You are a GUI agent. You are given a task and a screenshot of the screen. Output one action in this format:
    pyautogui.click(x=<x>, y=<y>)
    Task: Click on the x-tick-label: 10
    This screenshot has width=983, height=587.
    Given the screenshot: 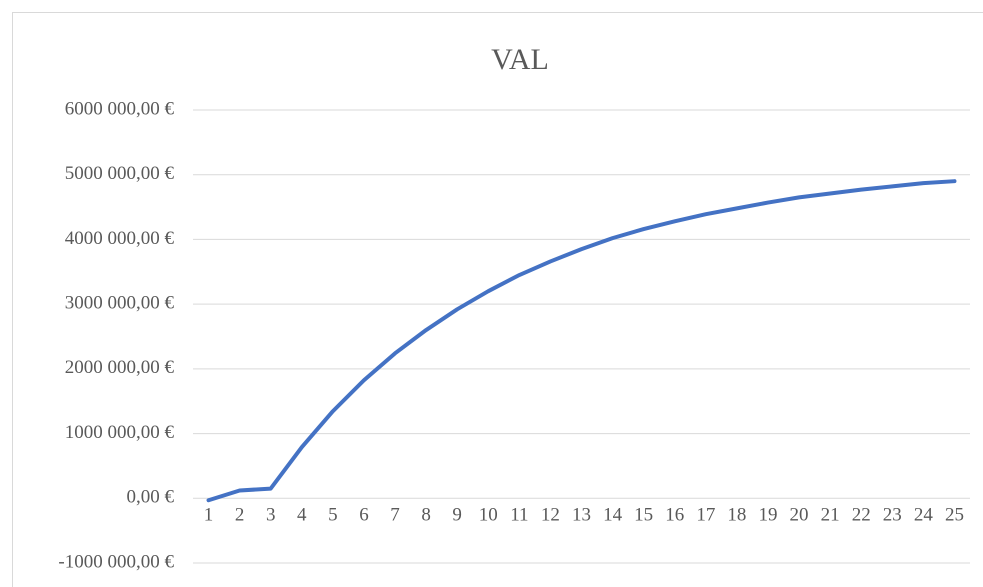 What is the action you would take?
    pyautogui.click(x=488, y=515)
    